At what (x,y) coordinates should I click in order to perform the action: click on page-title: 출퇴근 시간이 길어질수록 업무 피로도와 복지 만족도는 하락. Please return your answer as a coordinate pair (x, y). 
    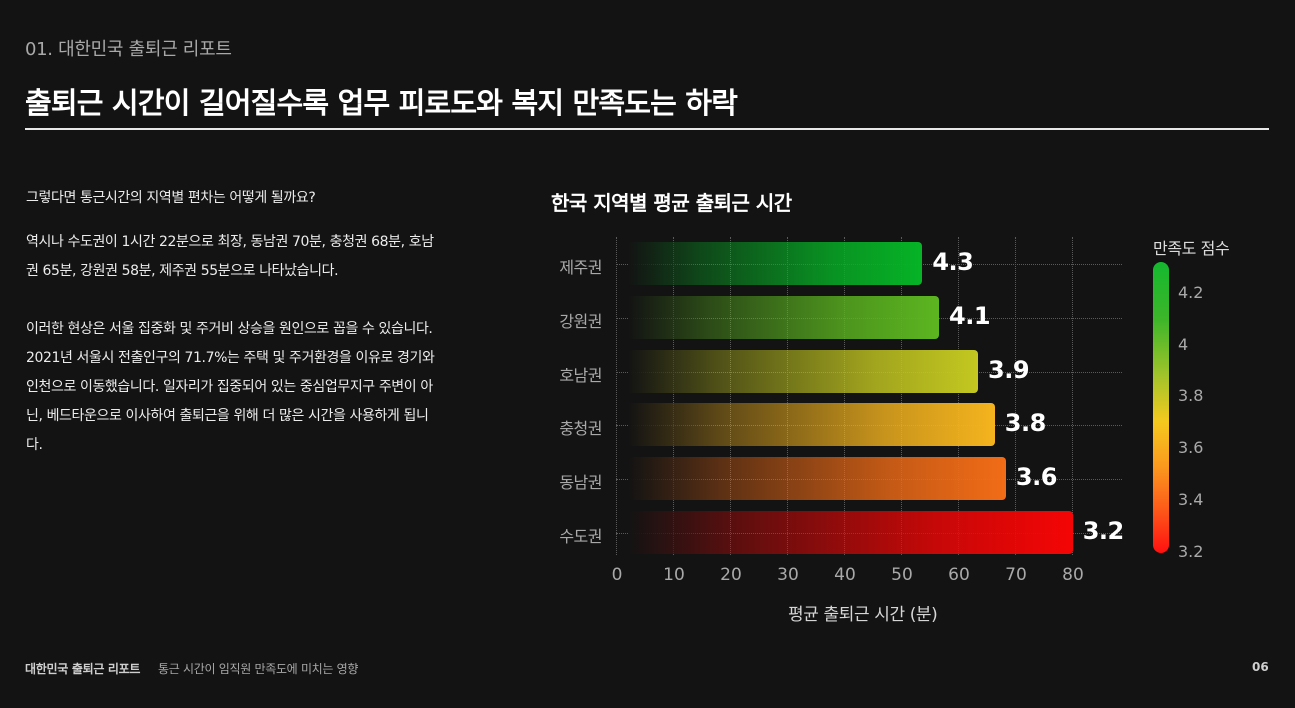
    Looking at the image, I should click on (381, 103).